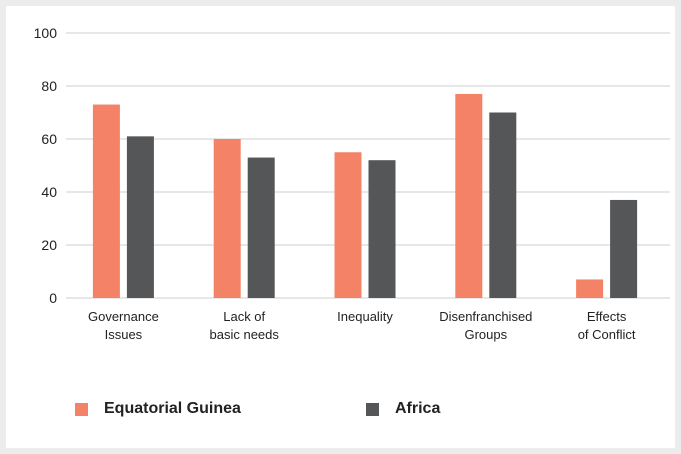  I want to click on y-tick-label-20: 20, so click(49, 245).